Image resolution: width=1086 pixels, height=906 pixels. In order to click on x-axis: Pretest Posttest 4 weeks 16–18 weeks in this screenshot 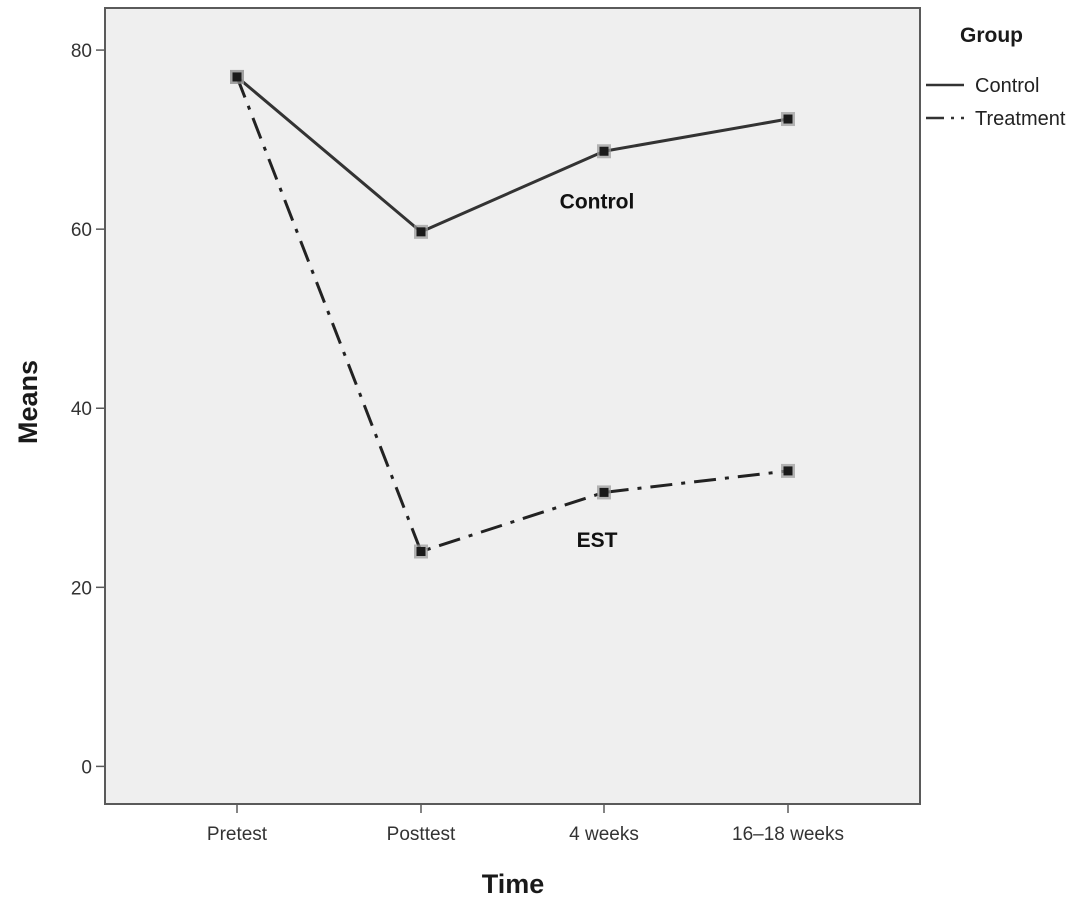, I will do `click(525, 824)`.